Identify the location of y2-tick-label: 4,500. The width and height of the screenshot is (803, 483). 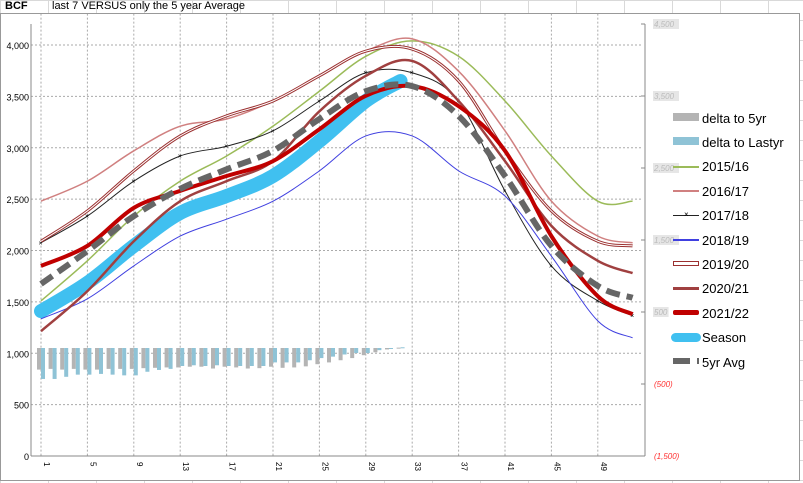
(664, 24).